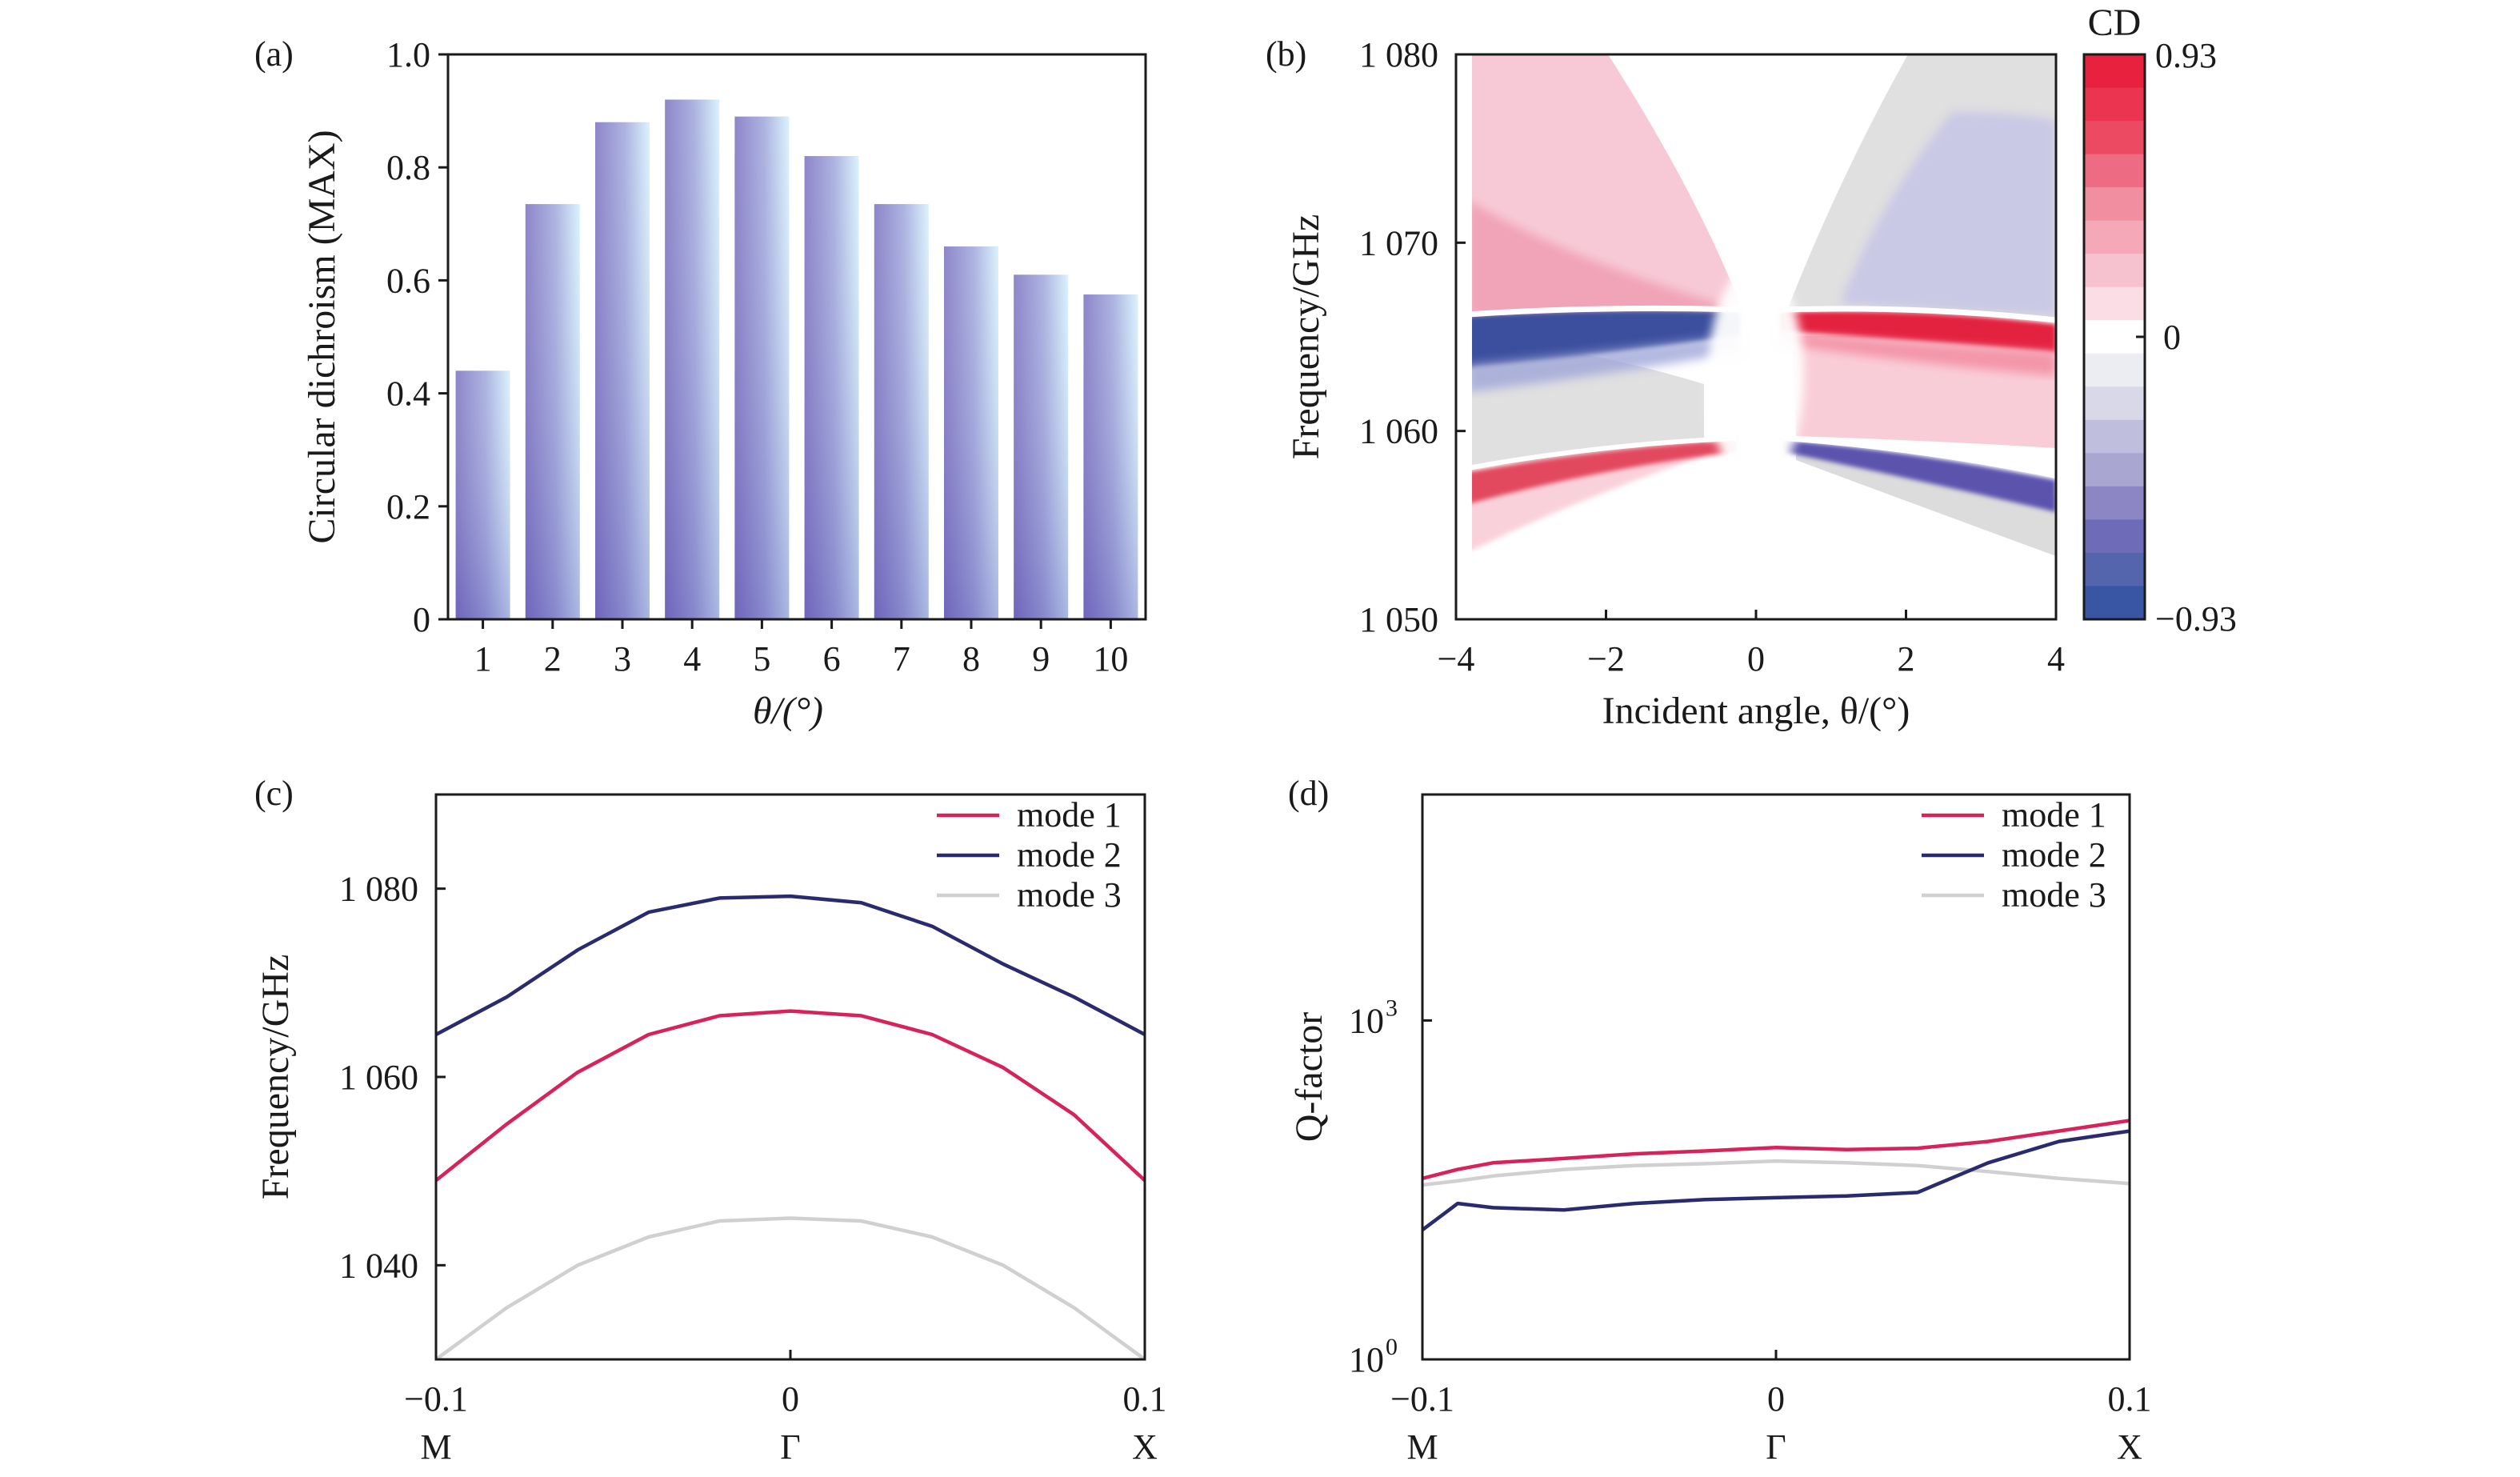  I want to click on panel-c-ylabel: Frequency/GHz, so click(275, 1077).